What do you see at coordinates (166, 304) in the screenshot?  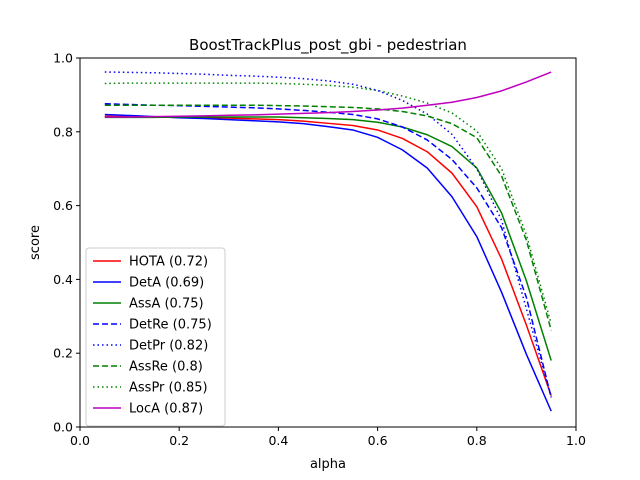 I see `legend-label: AssA (0.75)` at bounding box center [166, 304].